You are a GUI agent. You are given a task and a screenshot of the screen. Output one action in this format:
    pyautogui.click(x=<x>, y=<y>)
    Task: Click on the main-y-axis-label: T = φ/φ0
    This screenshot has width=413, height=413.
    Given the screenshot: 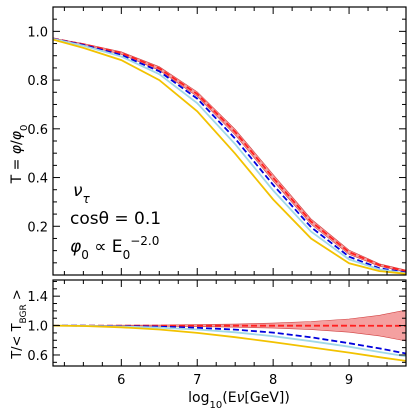 What is the action you would take?
    pyautogui.click(x=19, y=155)
    